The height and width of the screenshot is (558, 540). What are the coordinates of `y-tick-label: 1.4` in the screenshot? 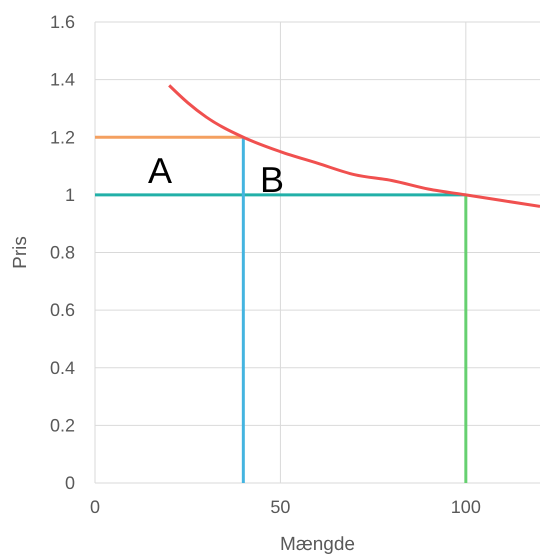 It's located at (62, 80).